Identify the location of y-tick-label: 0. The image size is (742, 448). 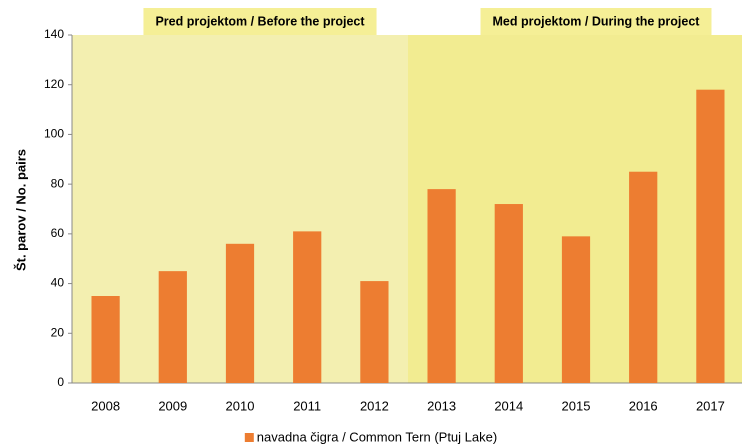
(60, 382).